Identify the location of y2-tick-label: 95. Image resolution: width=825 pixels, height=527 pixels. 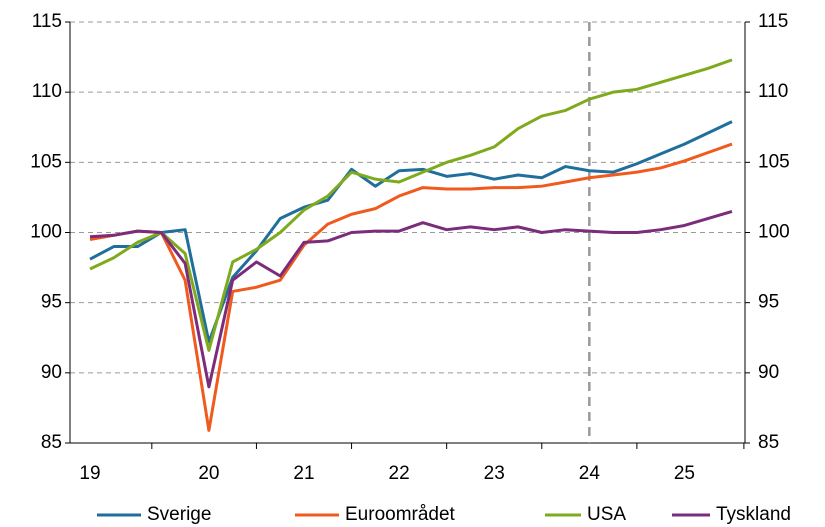
(768, 302).